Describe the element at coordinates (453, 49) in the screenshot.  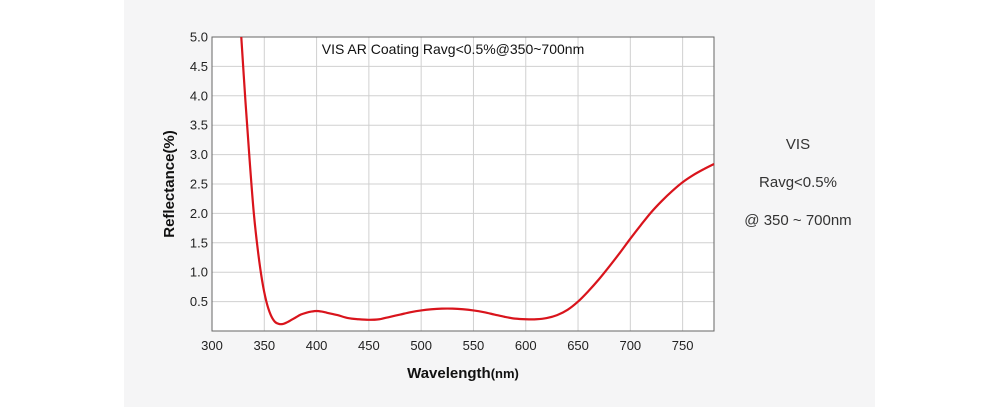
I see `chart-title: VIS AR Coating Ravg<0.5%@350~700nm` at that location.